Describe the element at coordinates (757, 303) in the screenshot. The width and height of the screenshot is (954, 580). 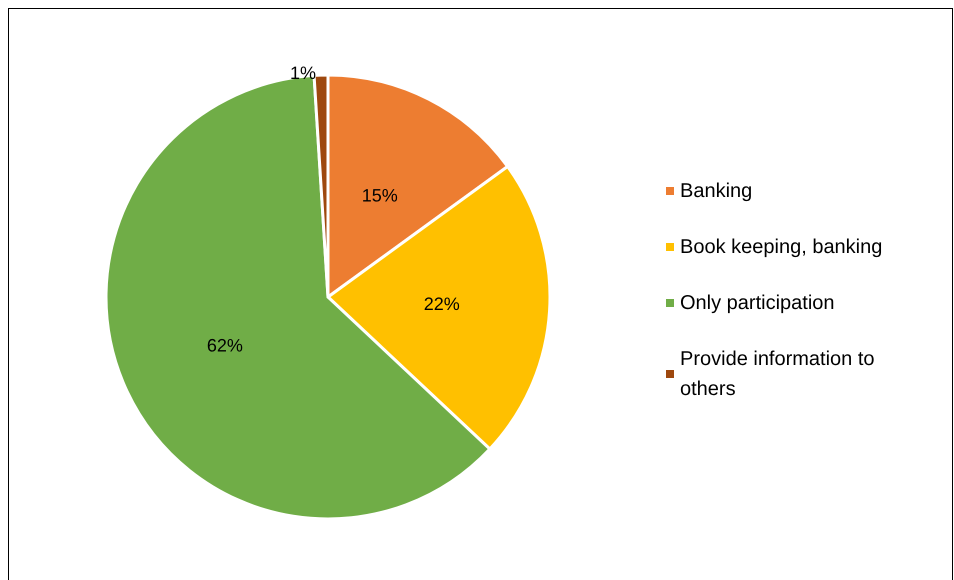
I see `legend-label: Only participation` at that location.